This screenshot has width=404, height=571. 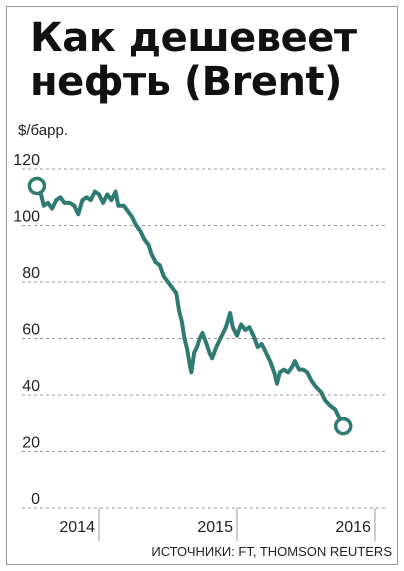 I want to click on y-tick-label: 80, so click(x=31, y=273).